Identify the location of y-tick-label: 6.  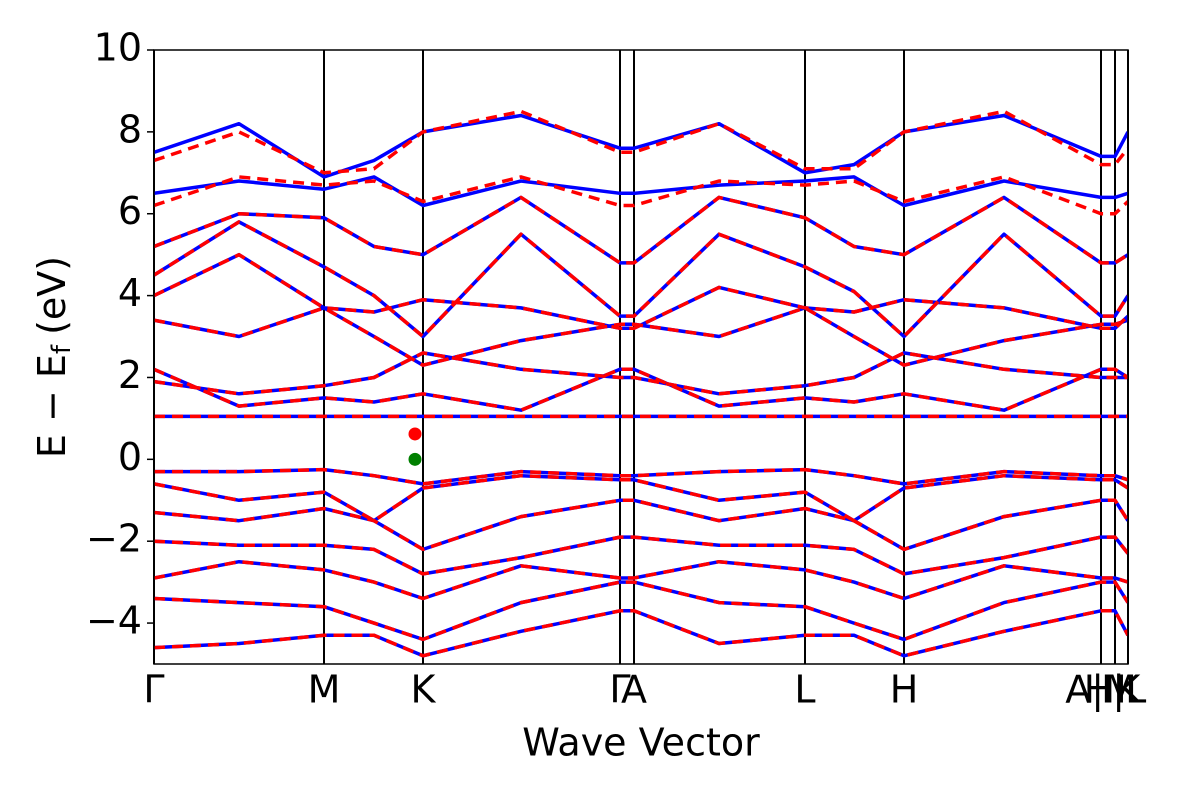
(130, 211).